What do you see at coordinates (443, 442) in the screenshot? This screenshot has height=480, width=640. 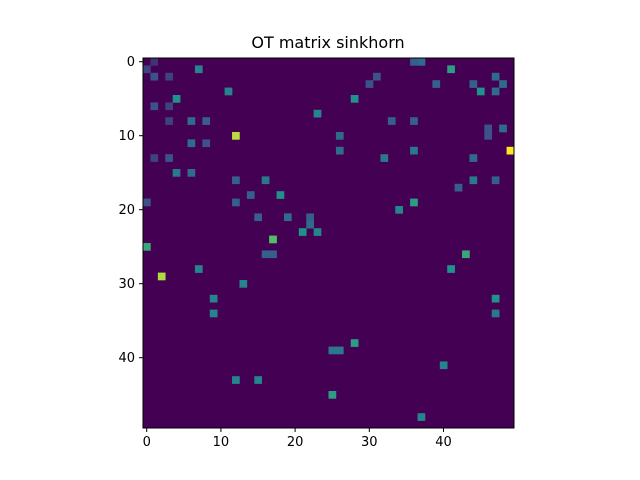 I see `x-tick-label: 40` at bounding box center [443, 442].